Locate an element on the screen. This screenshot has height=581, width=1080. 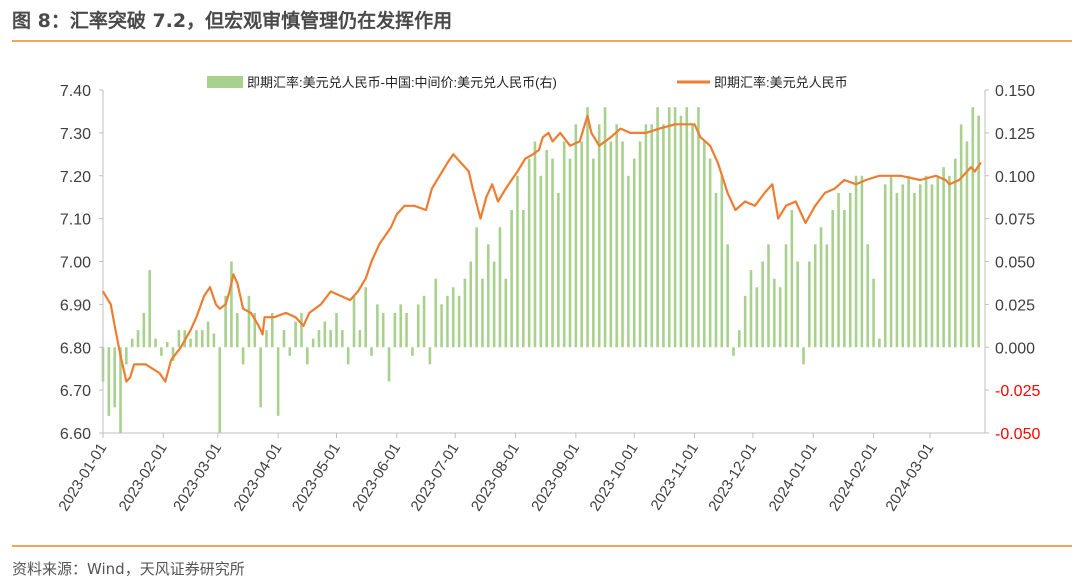
left-tick-label: 7.20 is located at coordinates (75, 177).